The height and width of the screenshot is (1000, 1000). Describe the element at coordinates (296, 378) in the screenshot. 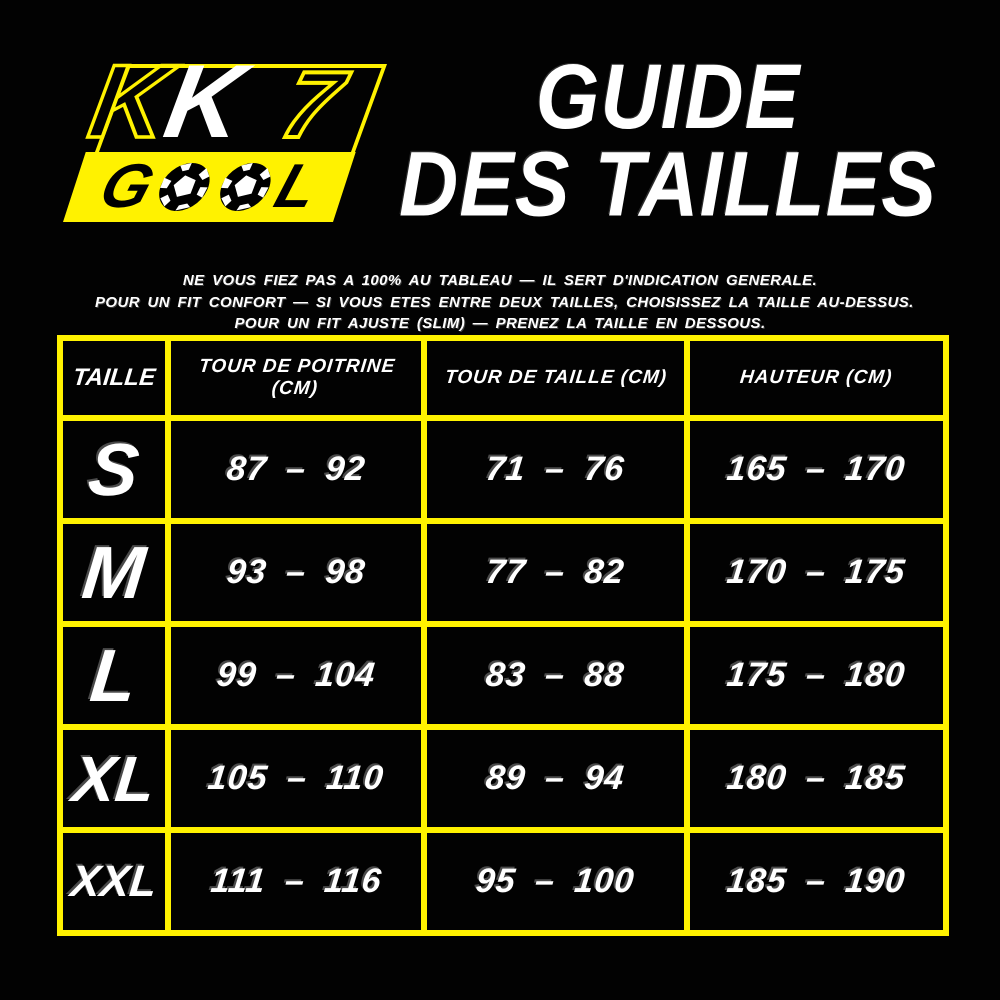

I see `header-chest: TOUR DE POITRINE (CM)` at that location.